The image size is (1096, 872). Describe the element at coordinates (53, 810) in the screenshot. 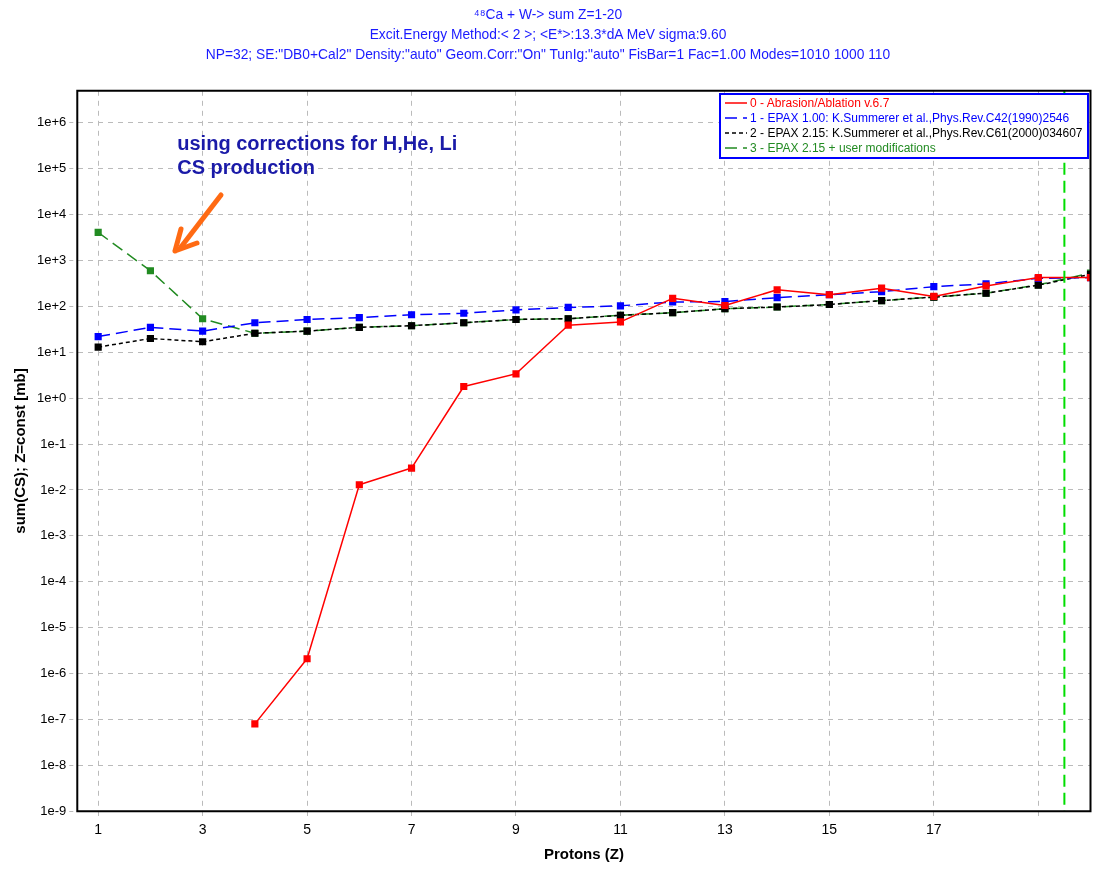

I see `y-tick-label: 1e-9` at that location.